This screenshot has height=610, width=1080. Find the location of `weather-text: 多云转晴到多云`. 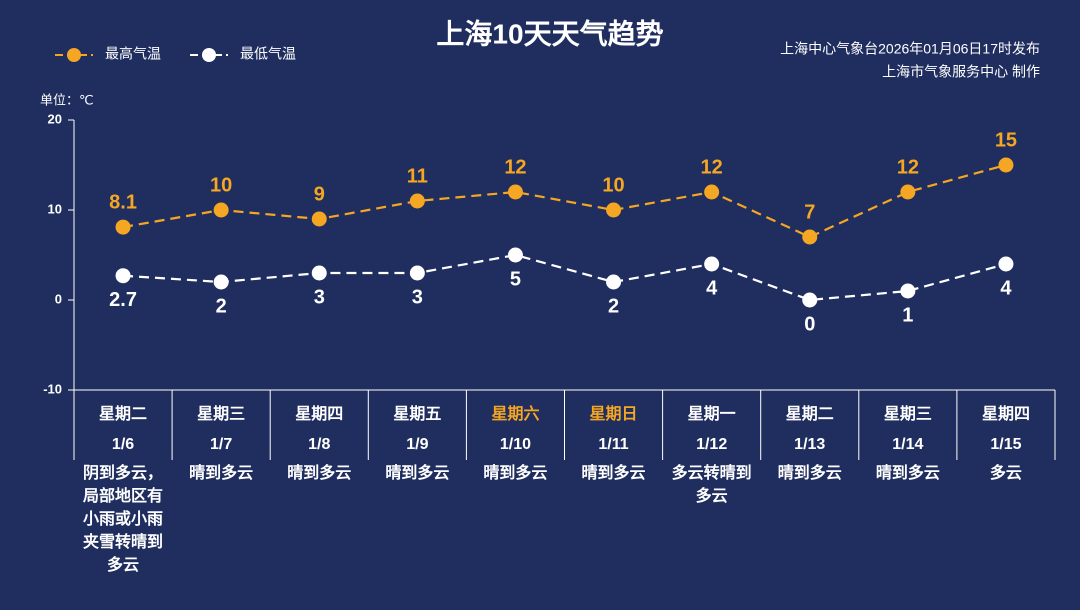

weather-text: 多云转晴到多云 is located at coordinates (711, 485).